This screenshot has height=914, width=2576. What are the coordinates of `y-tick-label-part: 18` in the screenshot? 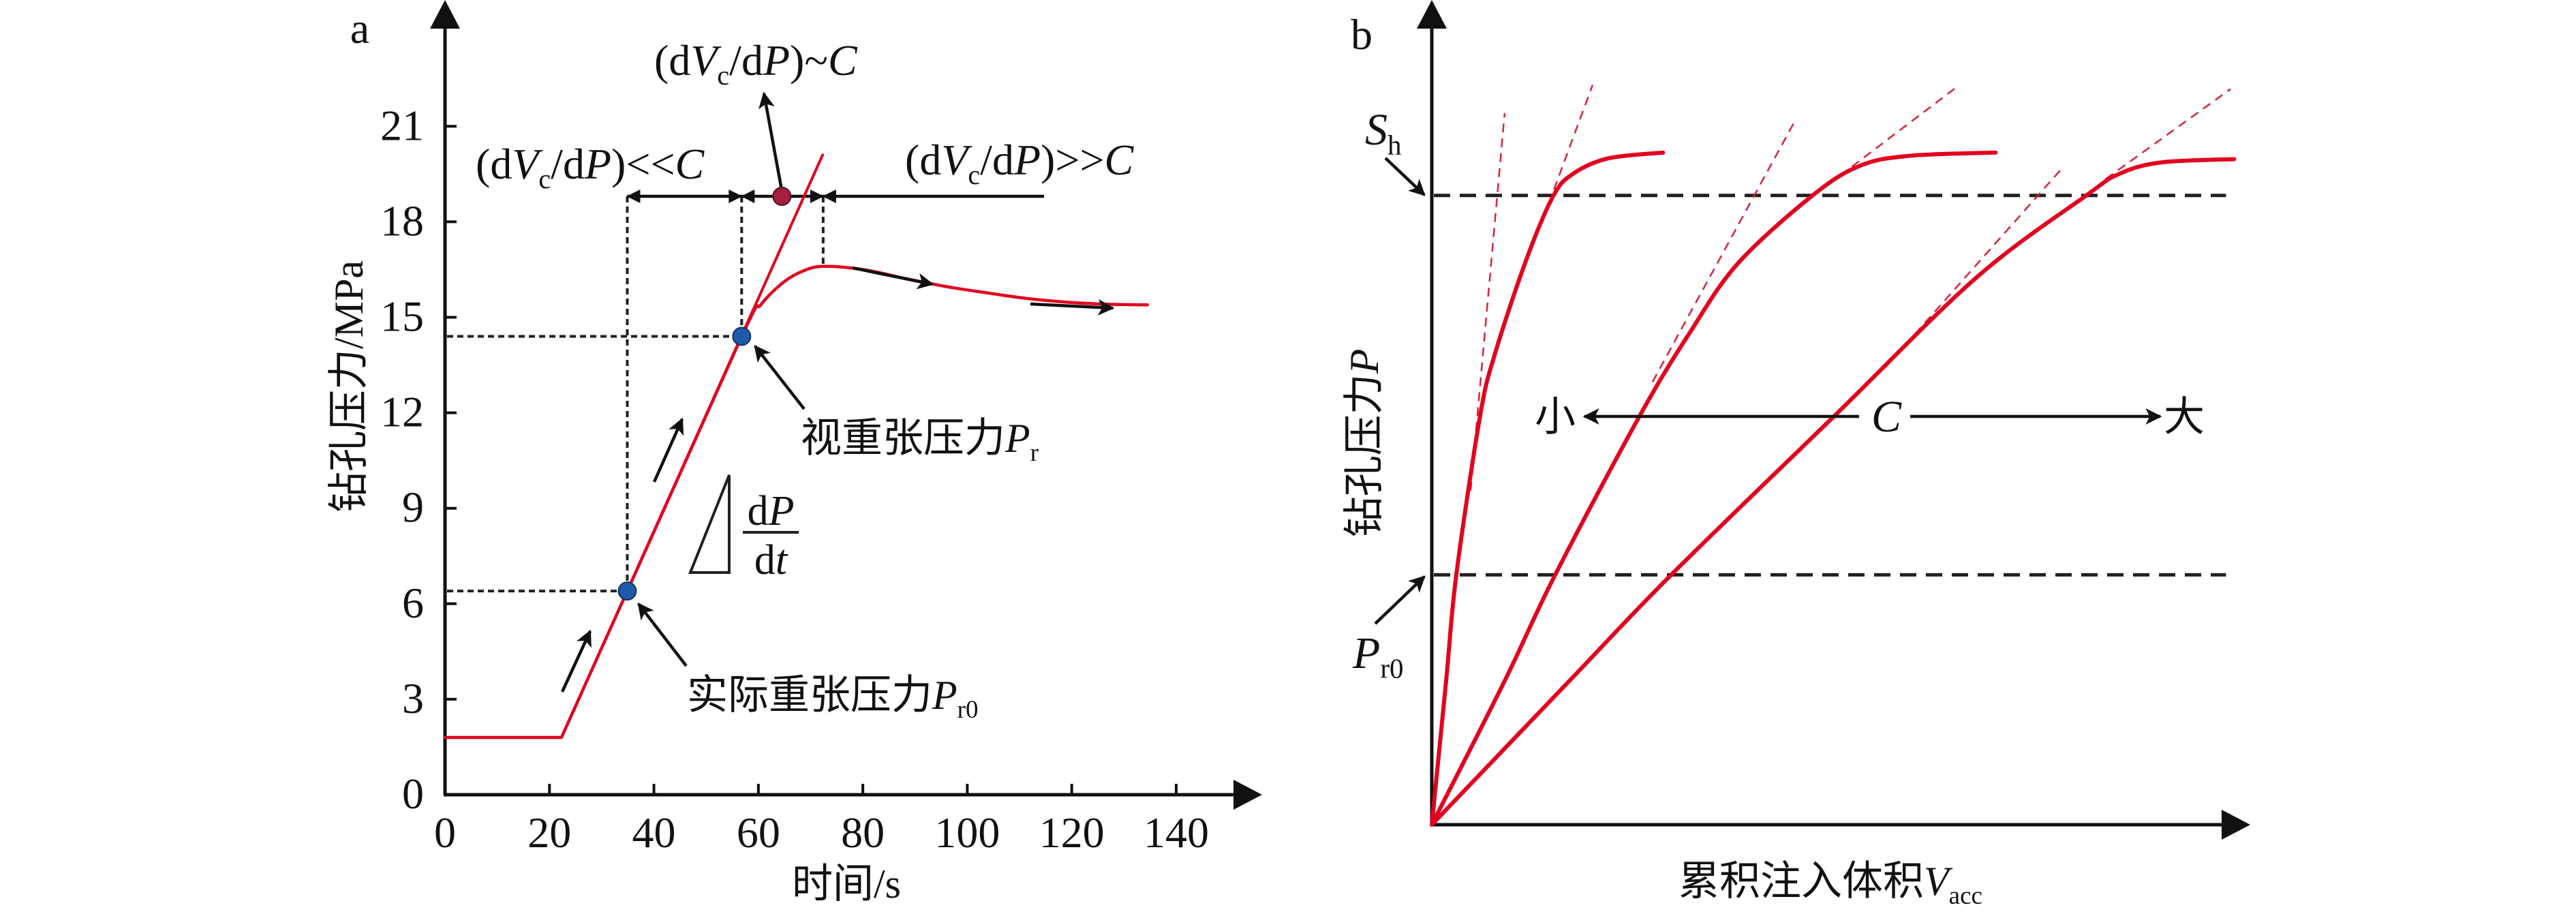 It's located at (402, 220).